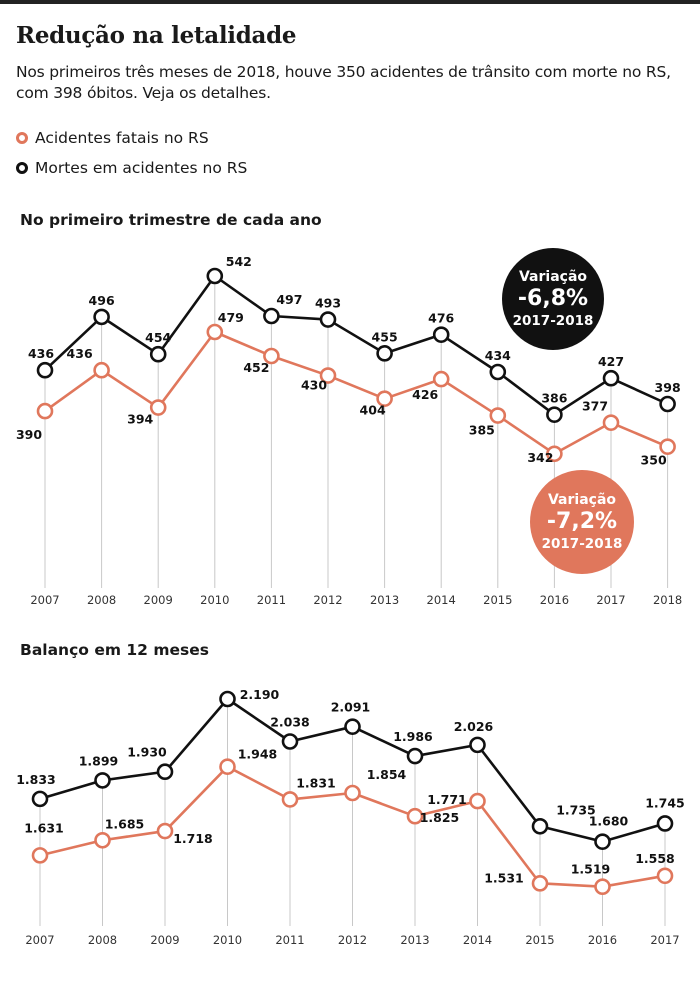  Describe the element at coordinates (44, 827) in the screenshot. I see `chart2-label-accidents-2007: 1.631` at that location.